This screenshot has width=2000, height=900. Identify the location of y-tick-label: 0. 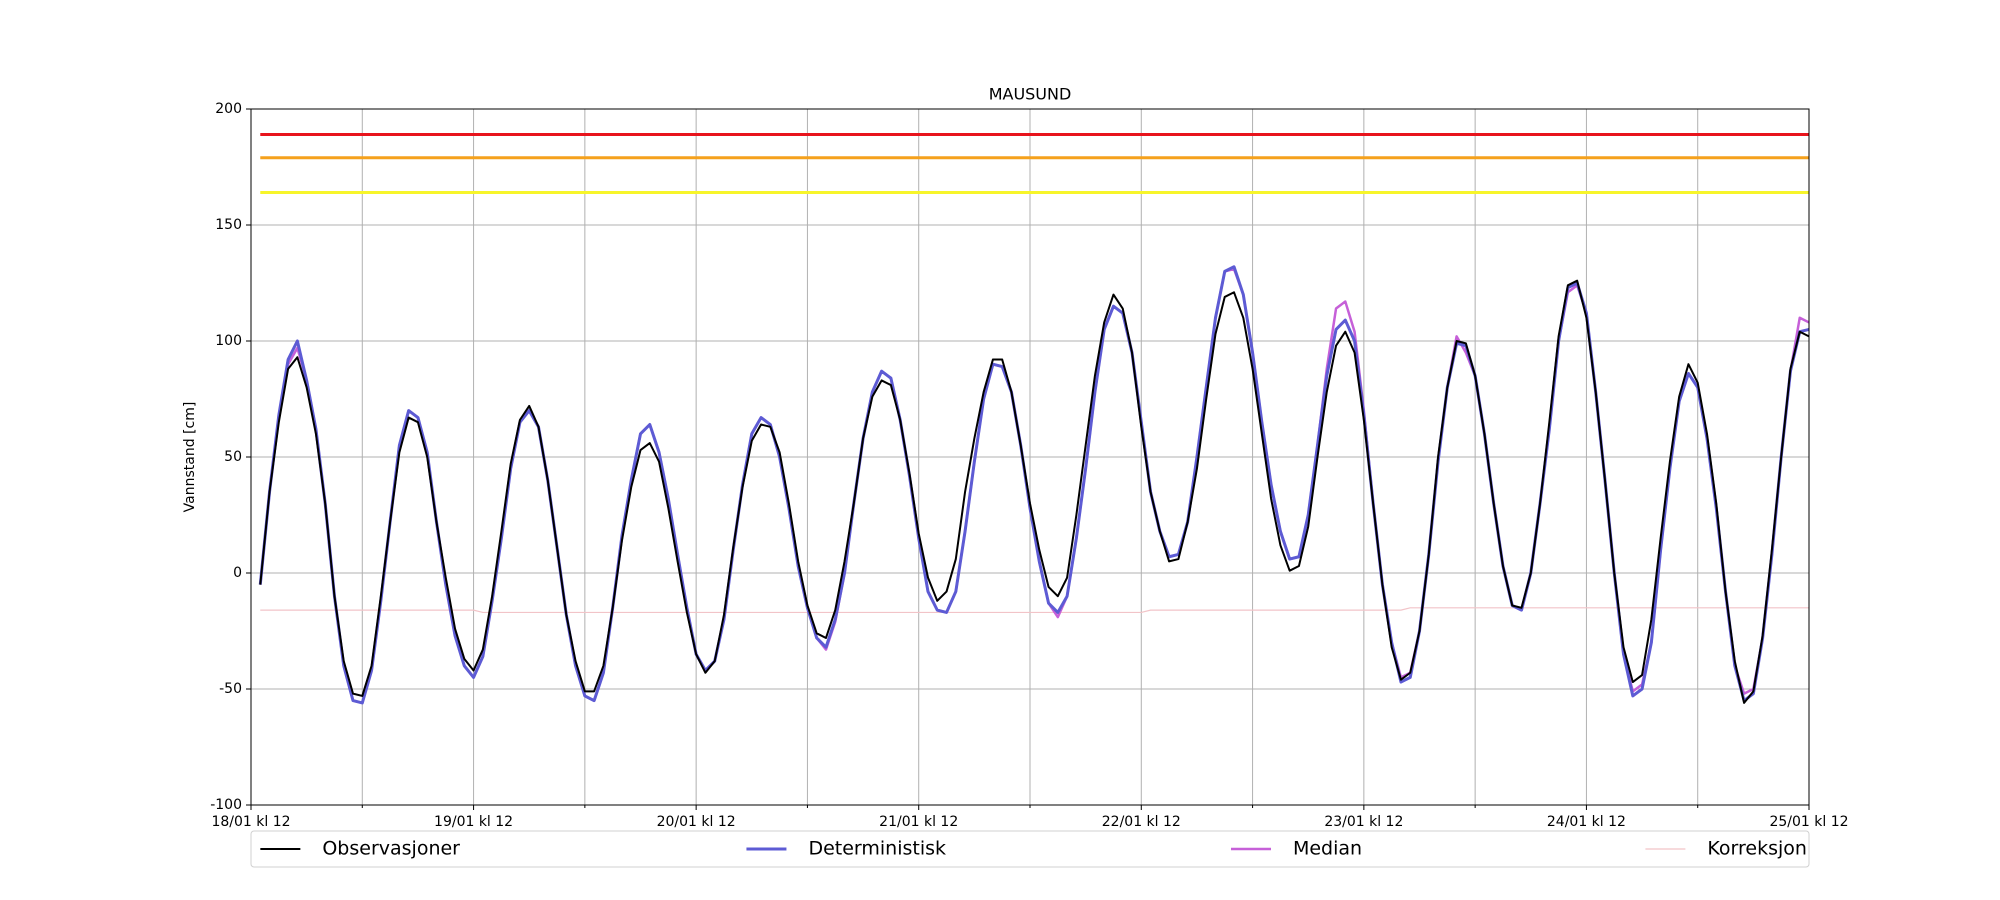
(237, 573).